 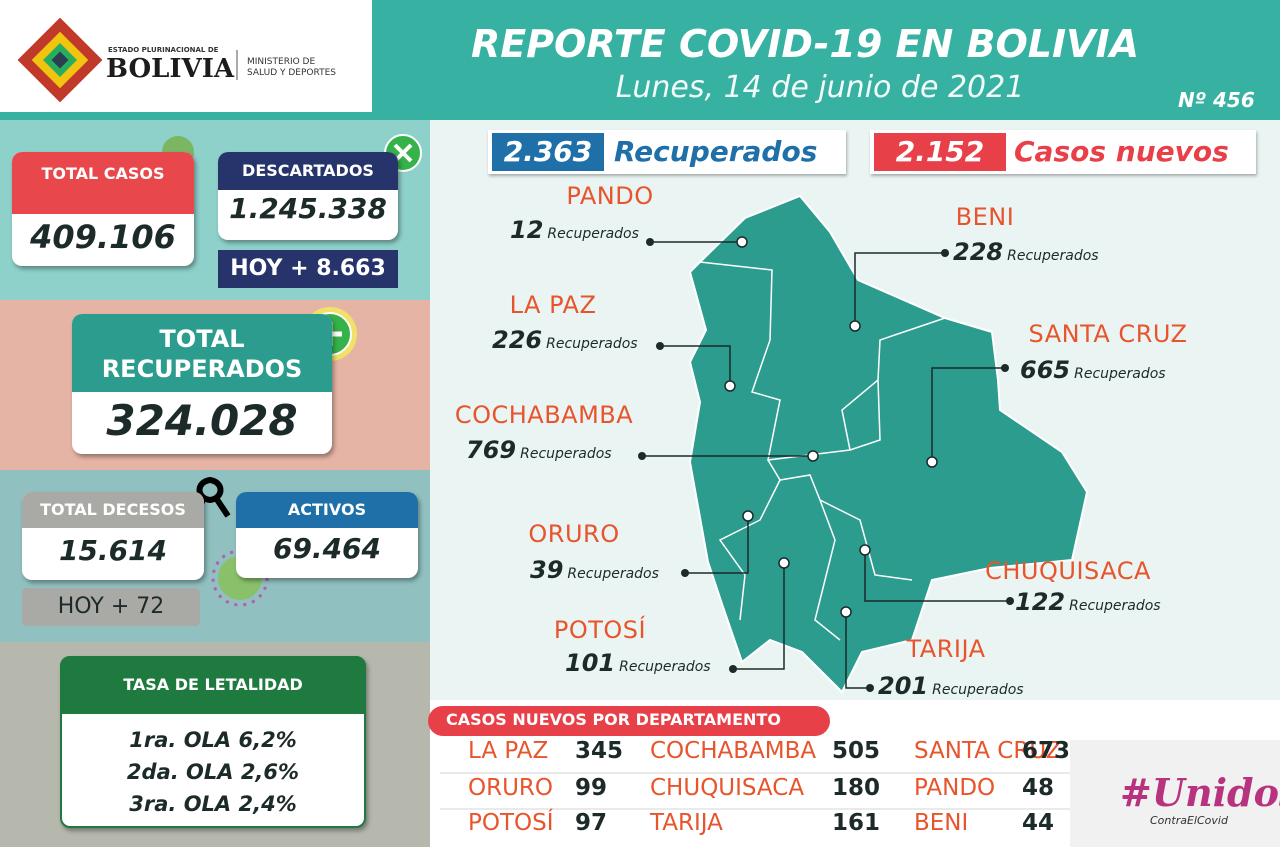 What do you see at coordinates (1045, 370) in the screenshot?
I see `department-value: 665` at bounding box center [1045, 370].